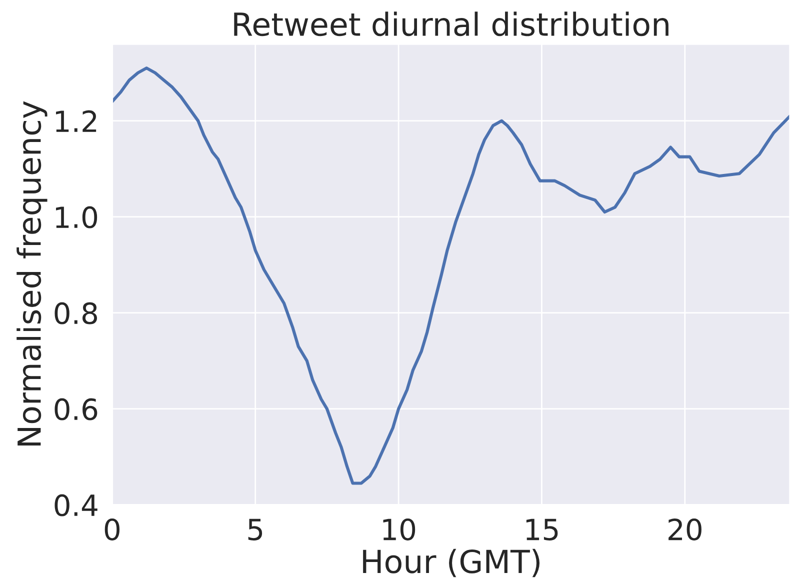  Describe the element at coordinates (76, 121) in the screenshot. I see `y-tick-label: 1.2` at that location.